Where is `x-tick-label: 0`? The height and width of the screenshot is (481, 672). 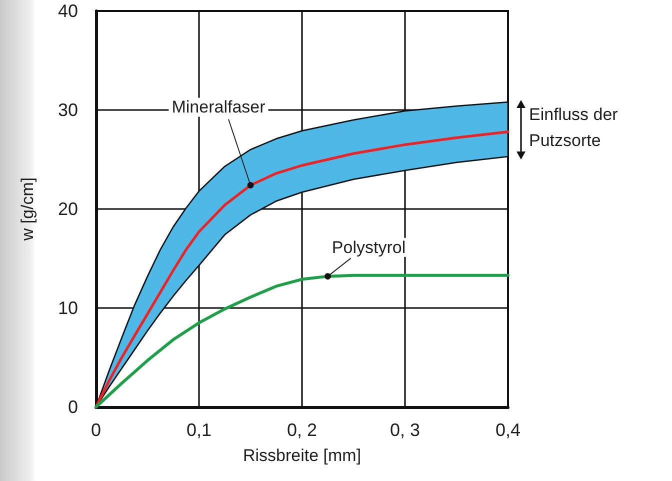 x-tick-label: 0 is located at coordinates (96, 430).